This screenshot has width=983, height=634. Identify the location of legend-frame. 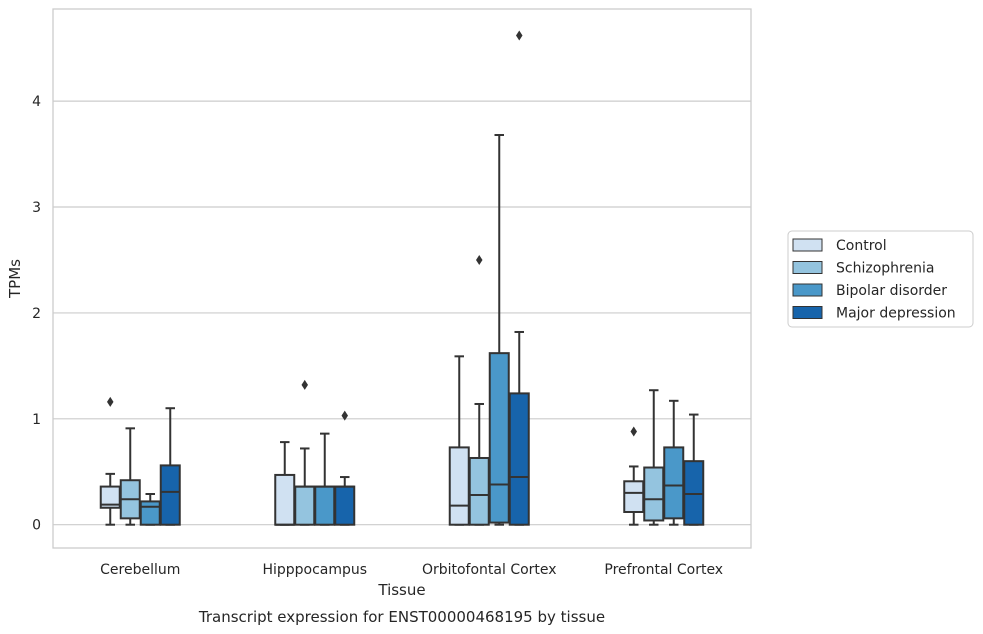
(880, 279).